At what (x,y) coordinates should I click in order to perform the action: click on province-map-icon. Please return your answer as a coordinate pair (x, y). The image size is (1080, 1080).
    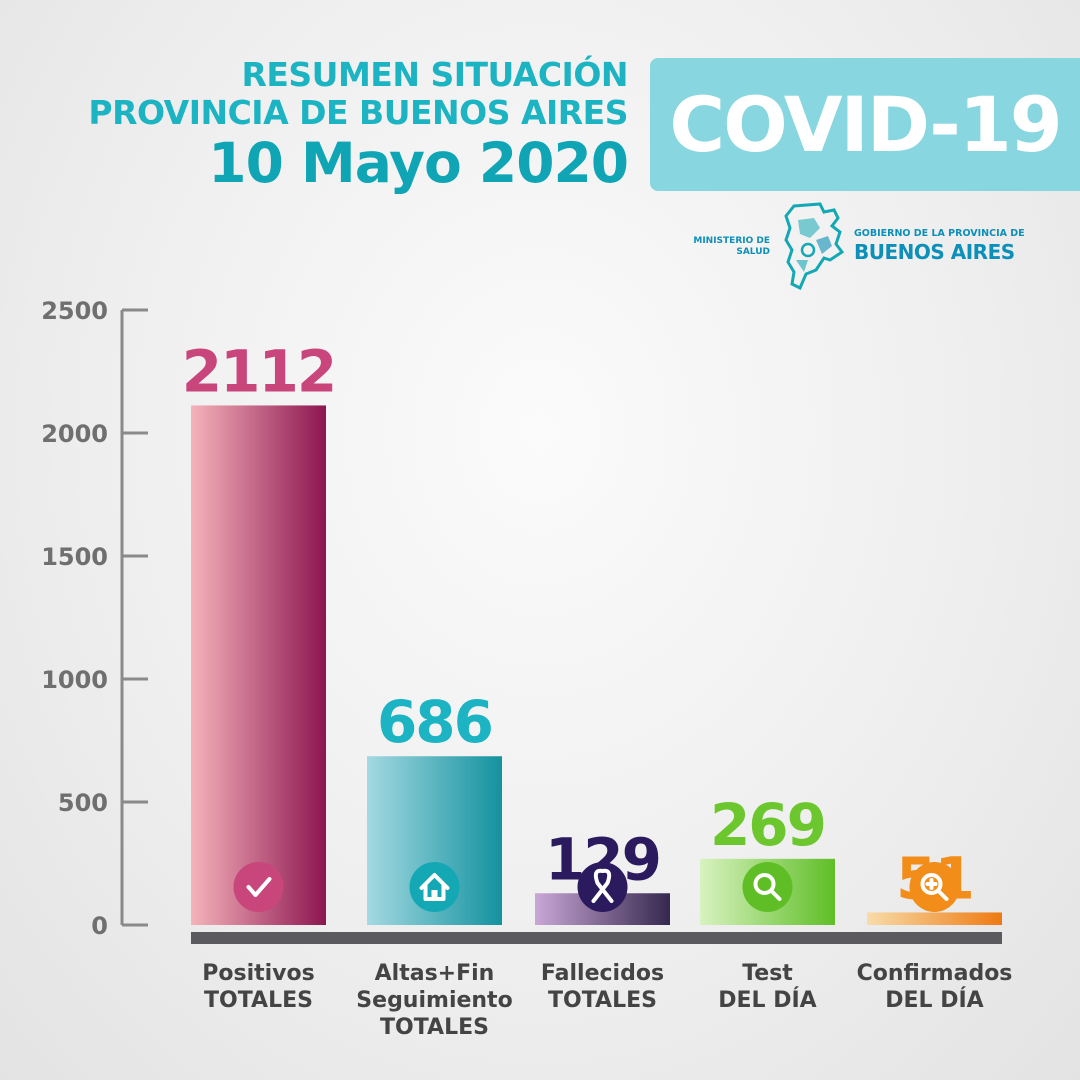
    Looking at the image, I should click on (814, 246).